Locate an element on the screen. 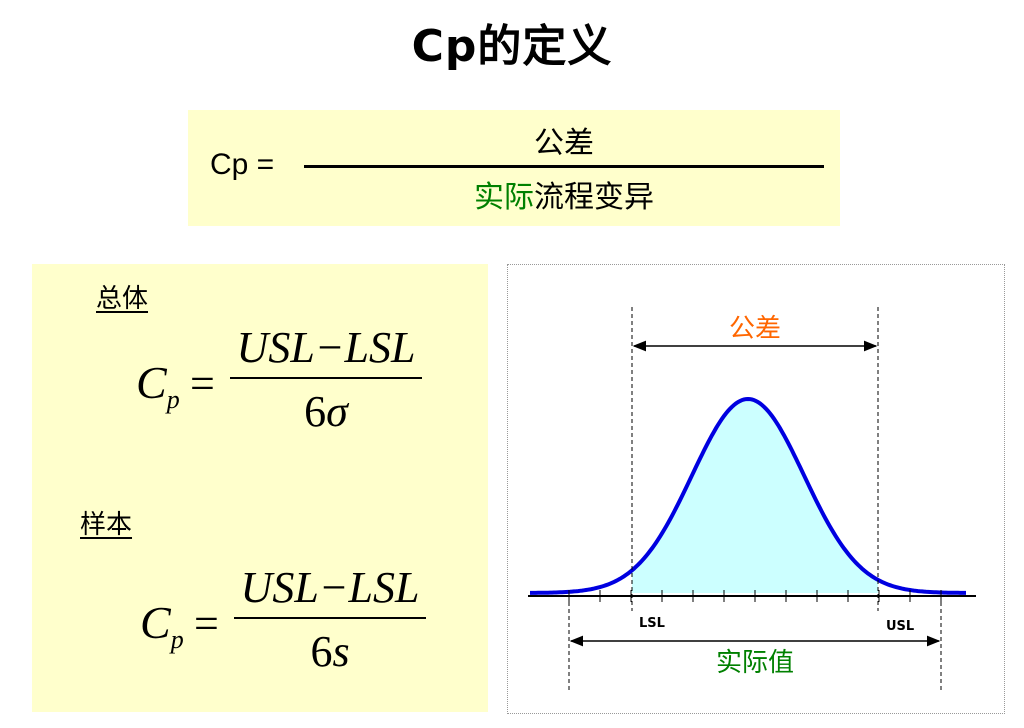 This screenshot has width=1024, height=728. population-equals-sign: = is located at coordinates (202, 383).